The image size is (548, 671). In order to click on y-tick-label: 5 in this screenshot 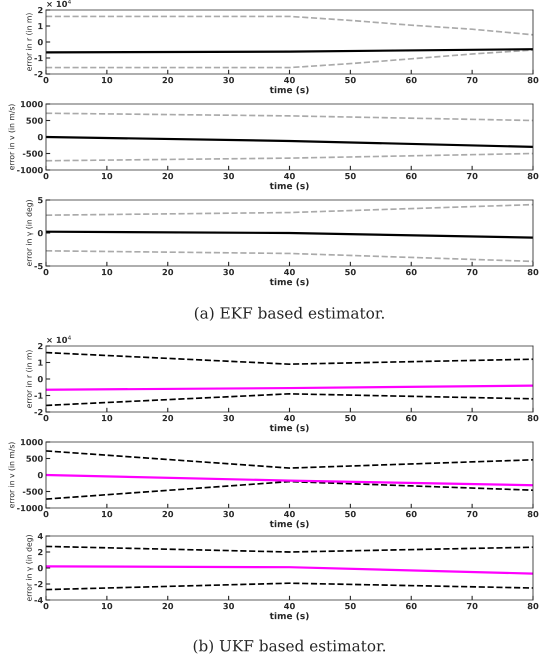, I will do `click(40, 200)`.